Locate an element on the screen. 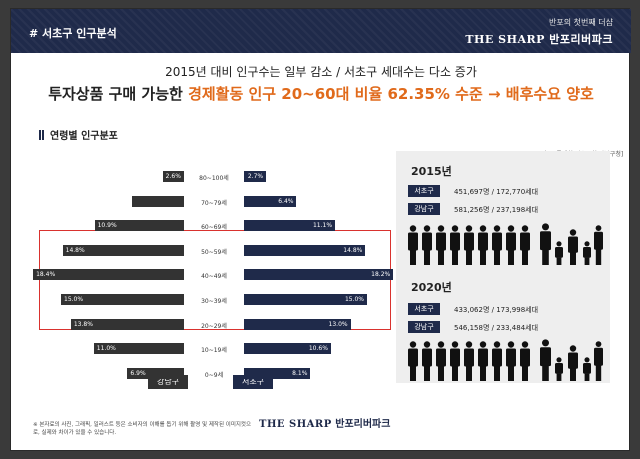 The image size is (640, 459). overlay-seocho-label: 사업지 권역 서초구 is located at coordinates (299, 267).